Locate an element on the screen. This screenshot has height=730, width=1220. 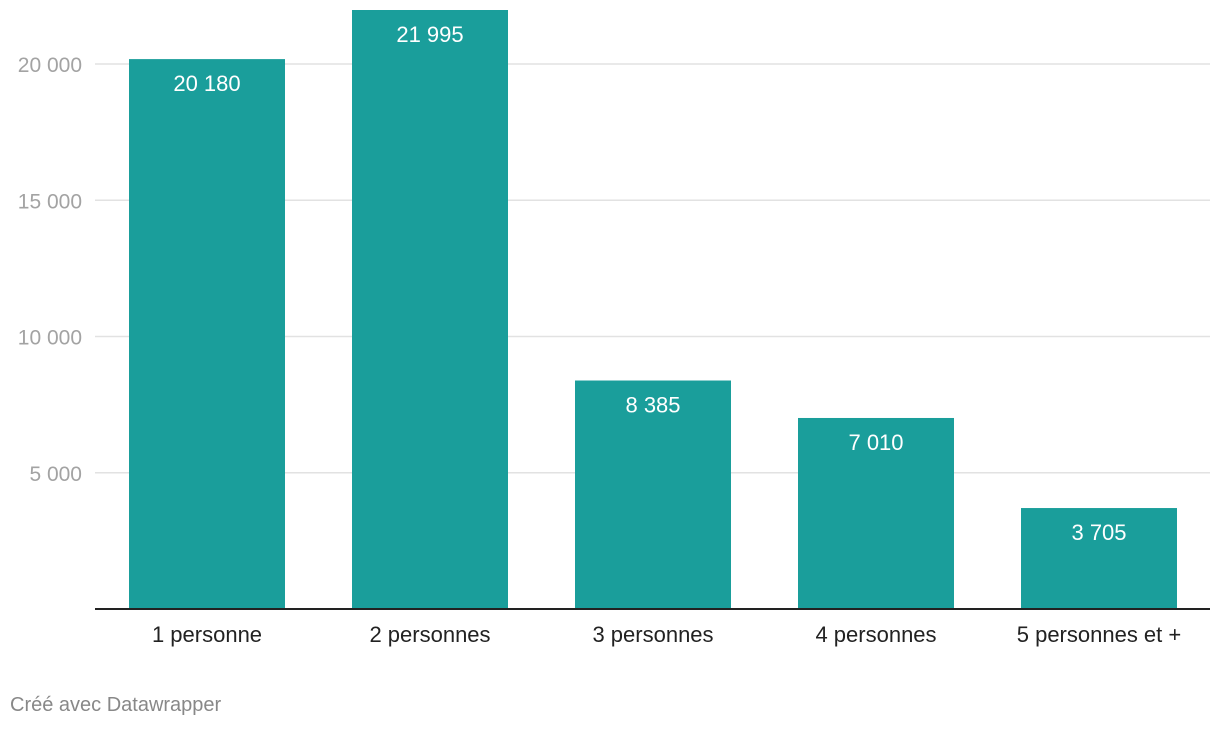
bar-value-label: 7 010 is located at coordinates (875, 442).